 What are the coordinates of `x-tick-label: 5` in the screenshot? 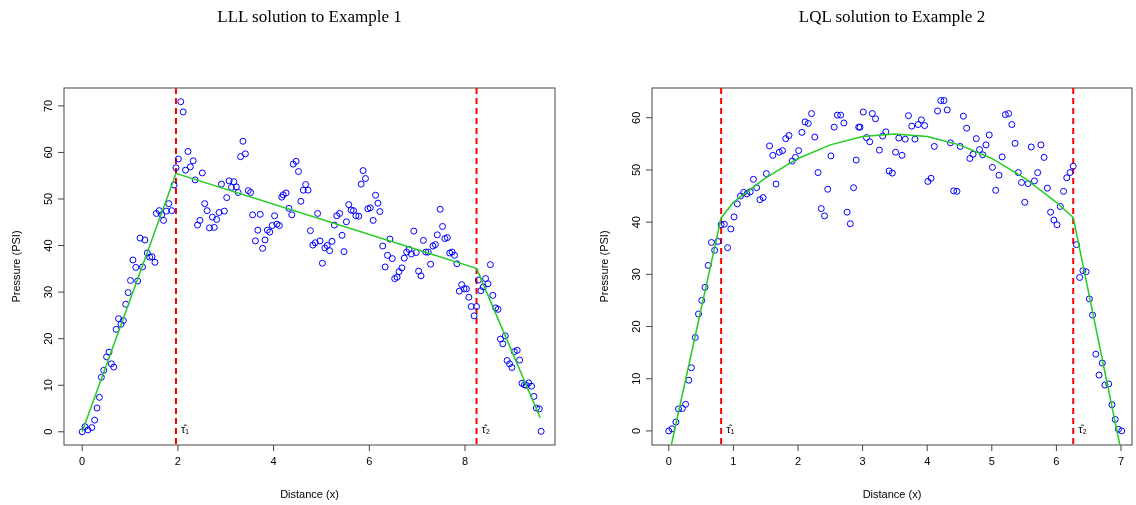 It's located at (991, 461).